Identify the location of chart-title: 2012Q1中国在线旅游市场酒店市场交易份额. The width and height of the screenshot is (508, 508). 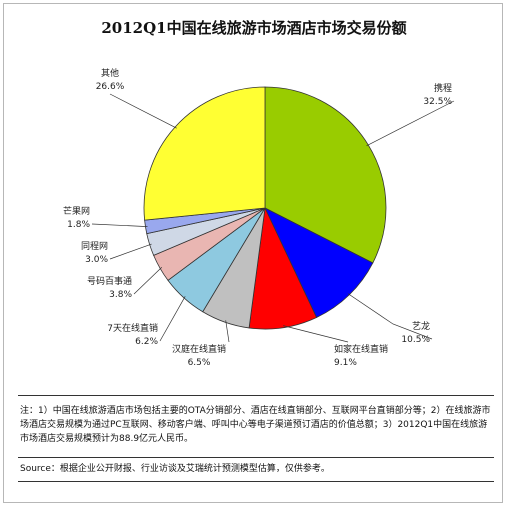
(254, 28).